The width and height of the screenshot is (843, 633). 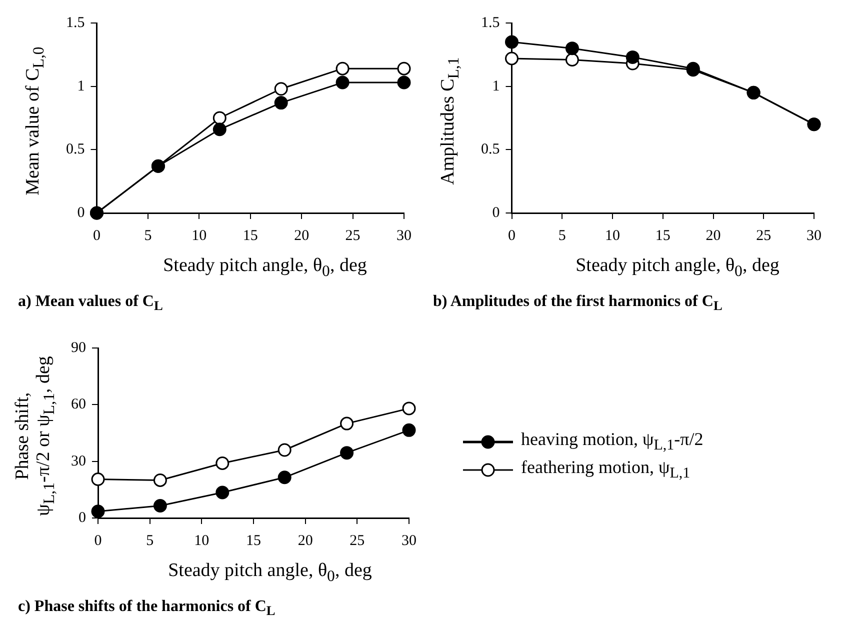 I want to click on y-tick-label: 30, so click(x=78, y=461).